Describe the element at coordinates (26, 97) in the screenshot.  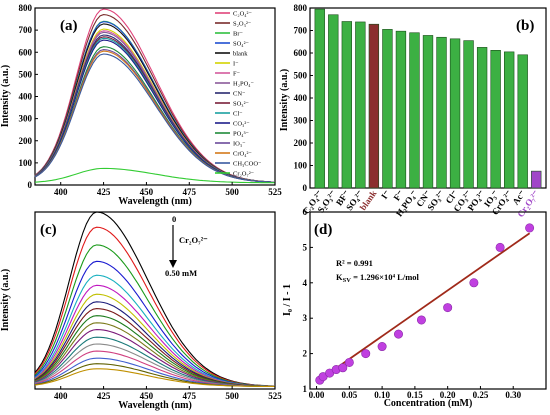
I see `panel-a-ytick-label-4: 400` at that location.